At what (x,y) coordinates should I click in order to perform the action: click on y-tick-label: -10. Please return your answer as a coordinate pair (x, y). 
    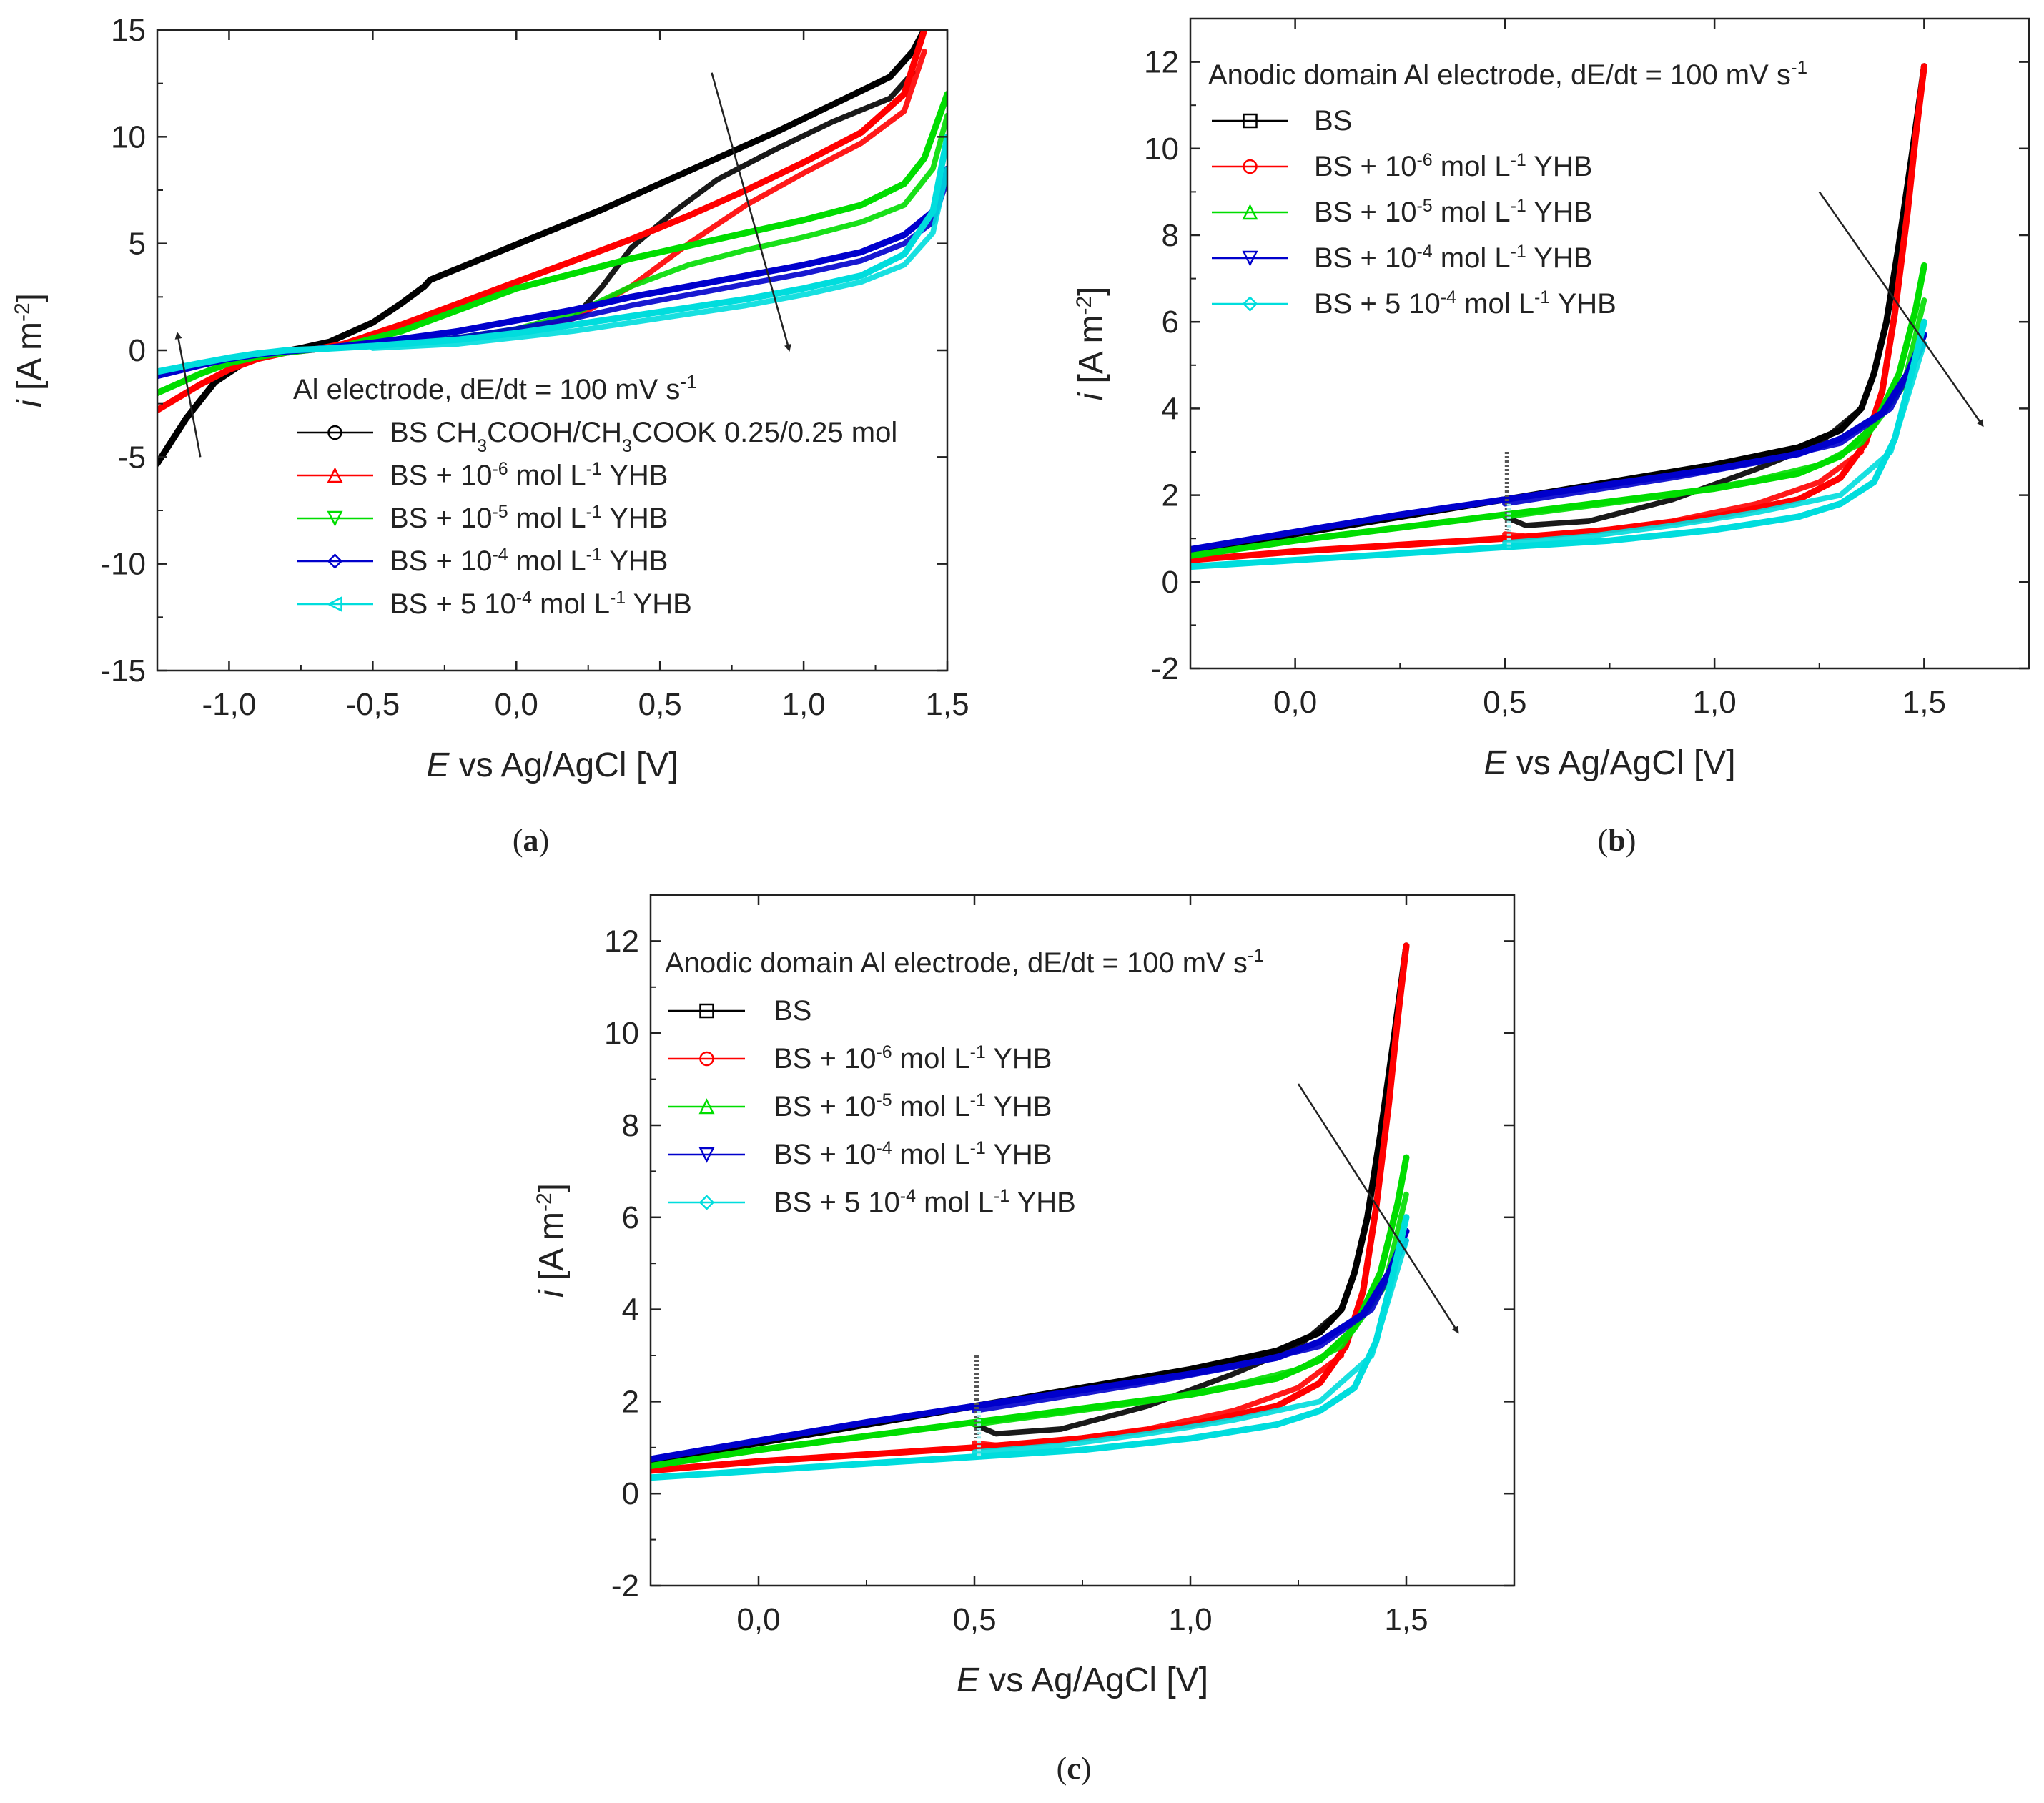
    Looking at the image, I should click on (123, 564).